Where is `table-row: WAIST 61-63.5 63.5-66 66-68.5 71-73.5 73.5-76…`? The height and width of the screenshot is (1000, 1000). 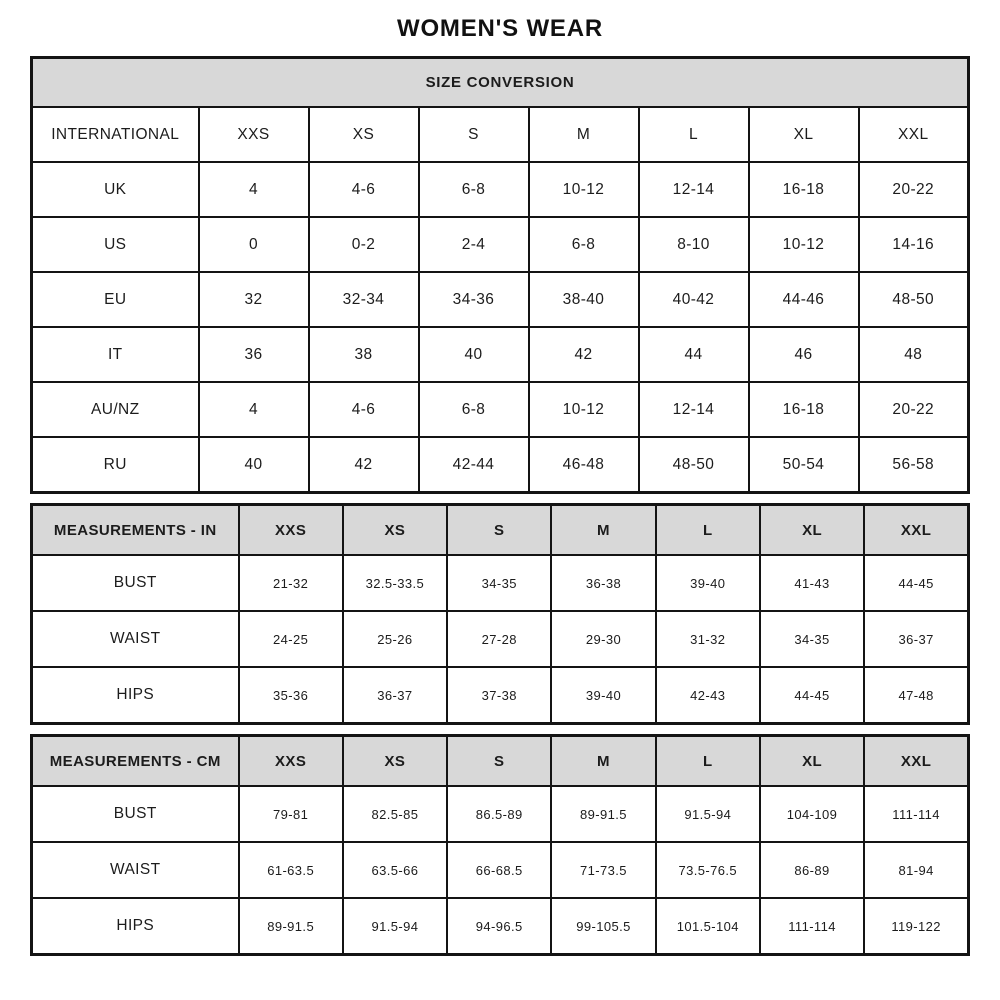 table-row: WAIST 61-63.5 63.5-66 66-68.5 71-73.5 73.5-76… is located at coordinates (500, 870).